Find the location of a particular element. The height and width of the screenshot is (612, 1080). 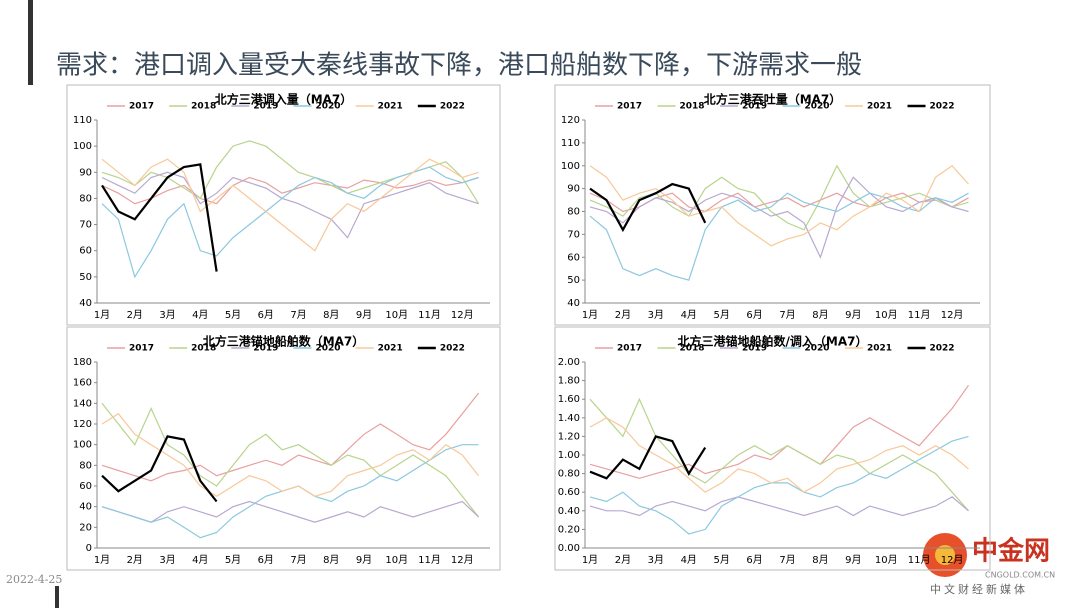

y-tick-label: 0.80 is located at coordinates (569, 474).